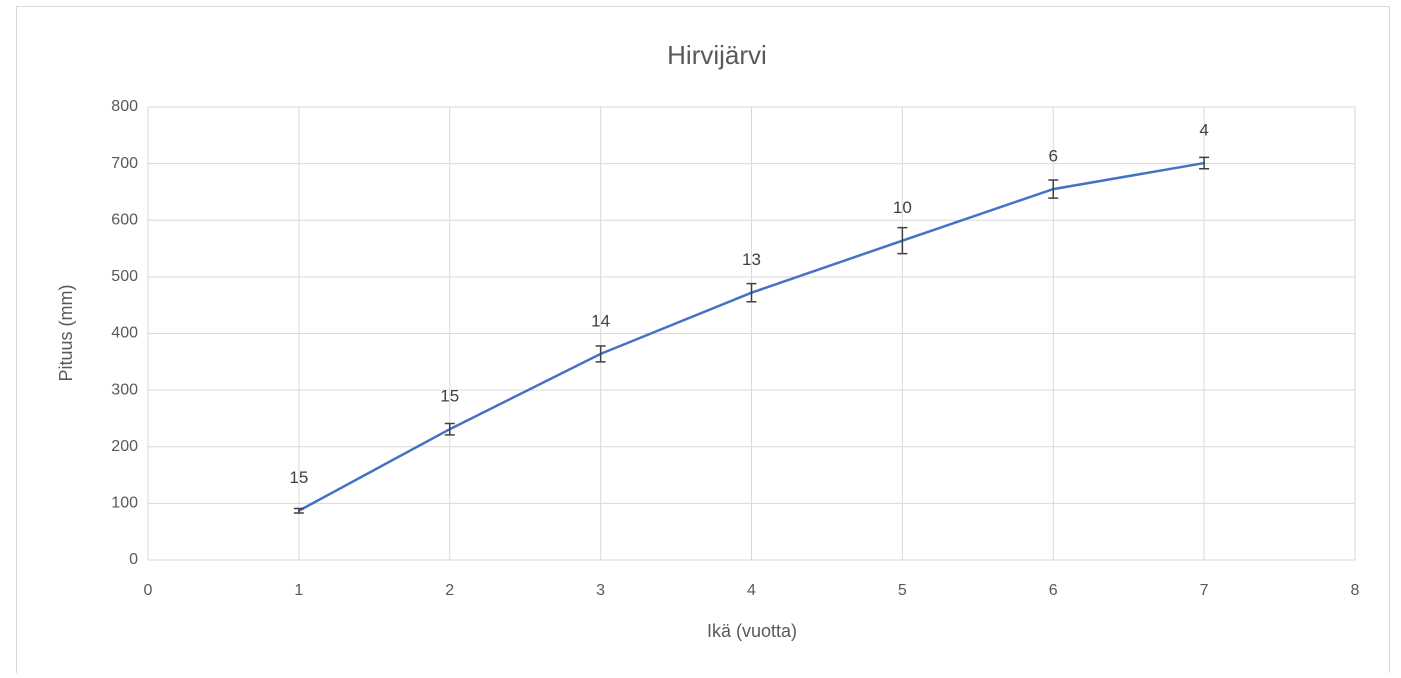 Image resolution: width=1401 pixels, height=678 pixels. What do you see at coordinates (751, 259) in the screenshot?
I see `data-label: 13` at bounding box center [751, 259].